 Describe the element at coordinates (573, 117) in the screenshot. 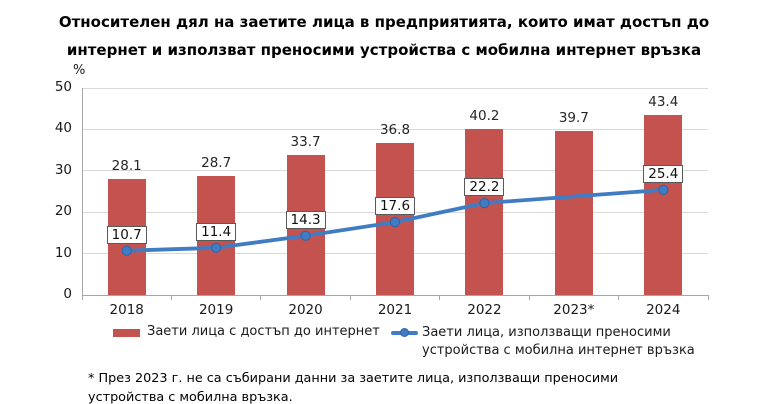

I see `bar-value-label-2023*: 39.7` at that location.